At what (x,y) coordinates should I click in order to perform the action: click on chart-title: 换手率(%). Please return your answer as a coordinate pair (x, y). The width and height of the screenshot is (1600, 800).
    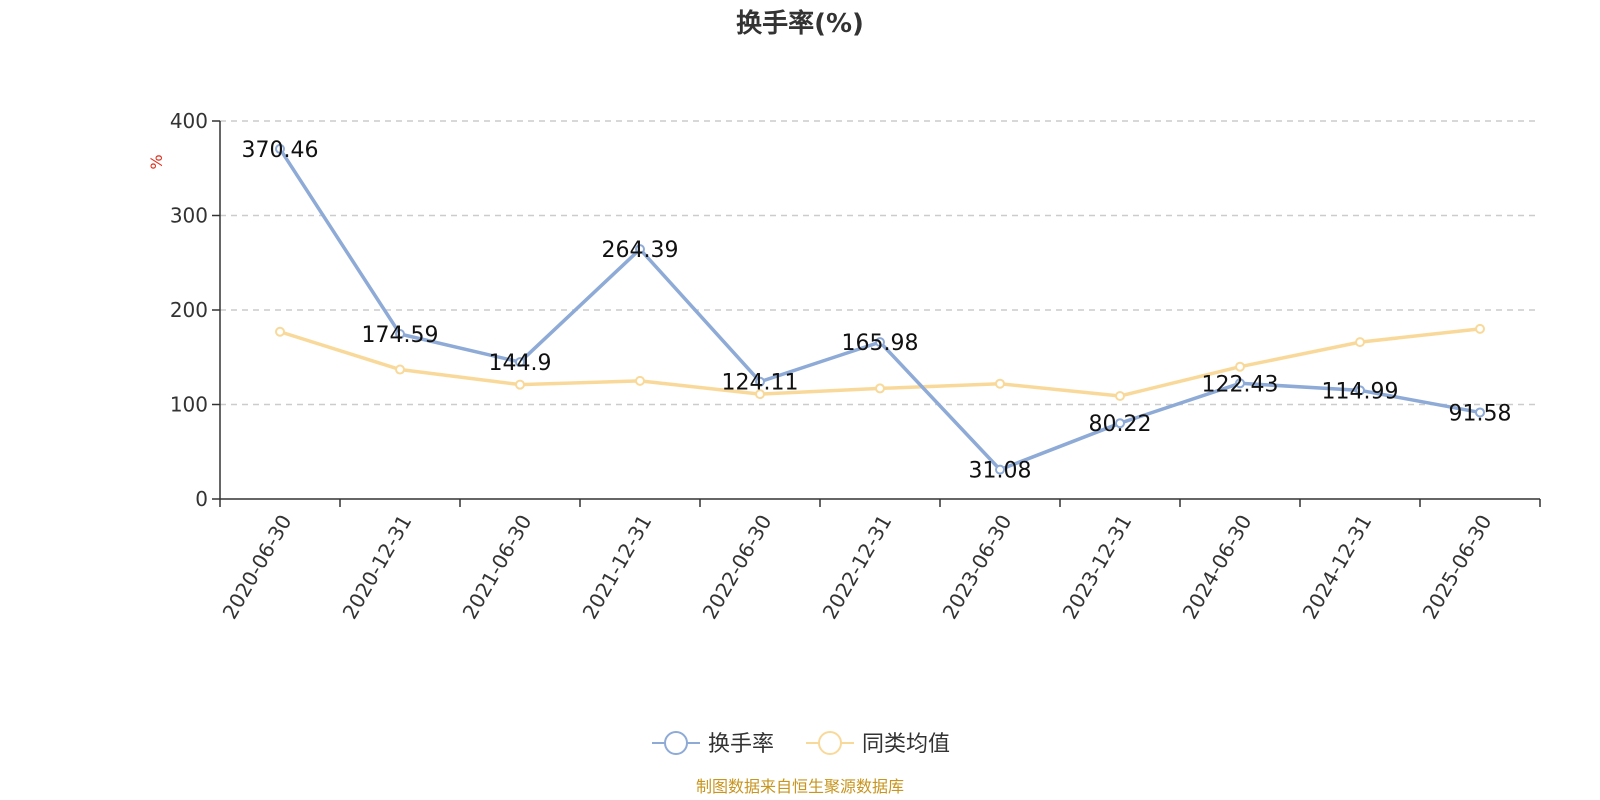
    Looking at the image, I should click on (800, 23).